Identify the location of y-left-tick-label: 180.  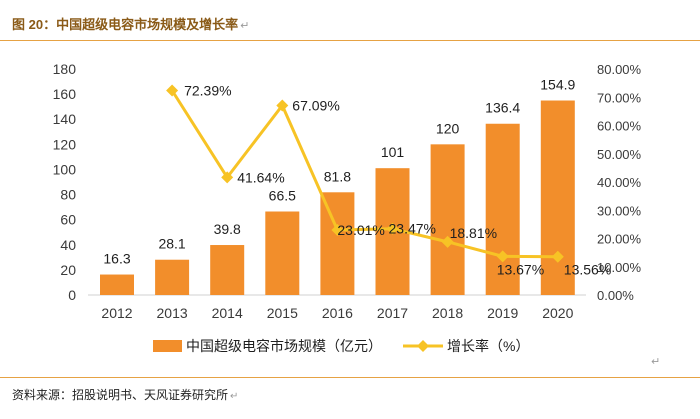
(65, 69).